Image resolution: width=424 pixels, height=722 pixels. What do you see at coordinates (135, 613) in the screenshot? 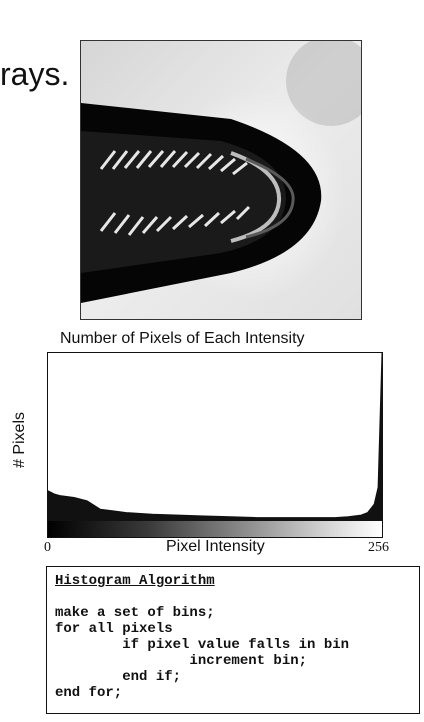
I see `code-line: make a set of bins;` at bounding box center [135, 613].